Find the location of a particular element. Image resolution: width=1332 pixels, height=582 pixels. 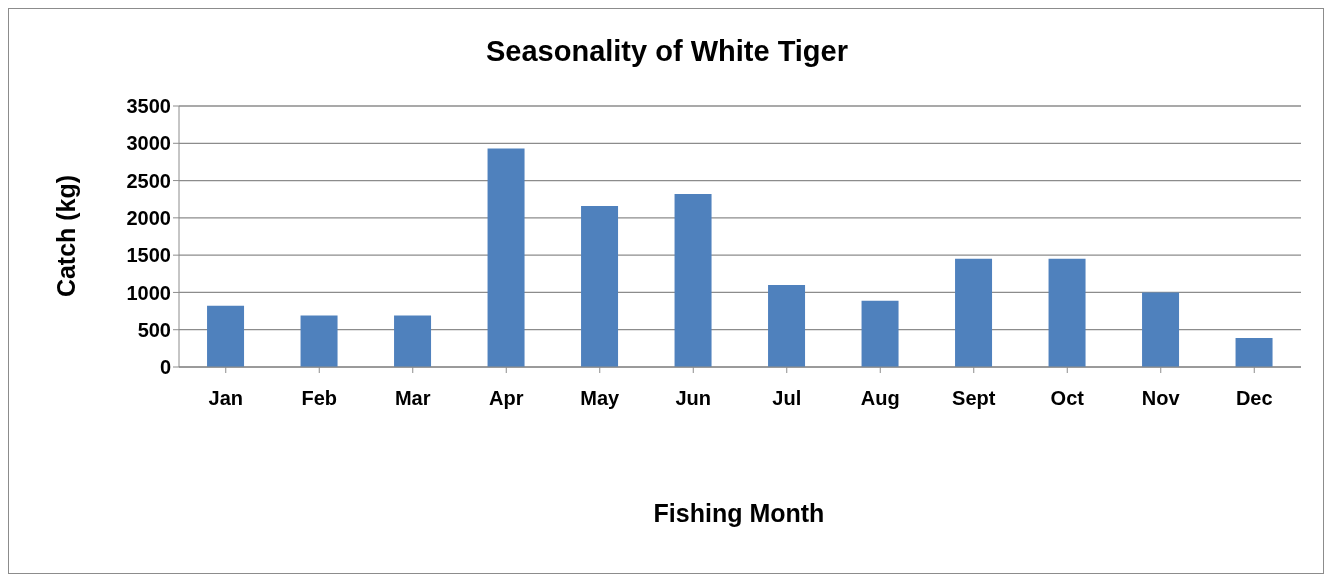

x-tick-label: Aug is located at coordinates (880, 398).